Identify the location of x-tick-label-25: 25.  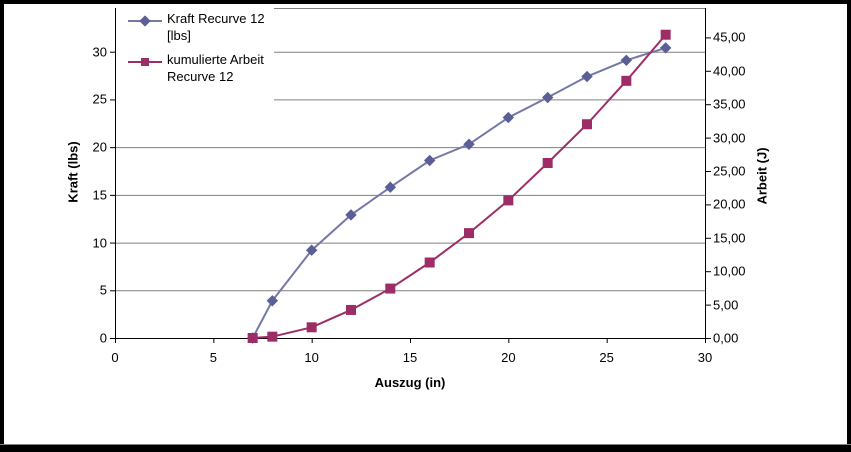
(606, 357).